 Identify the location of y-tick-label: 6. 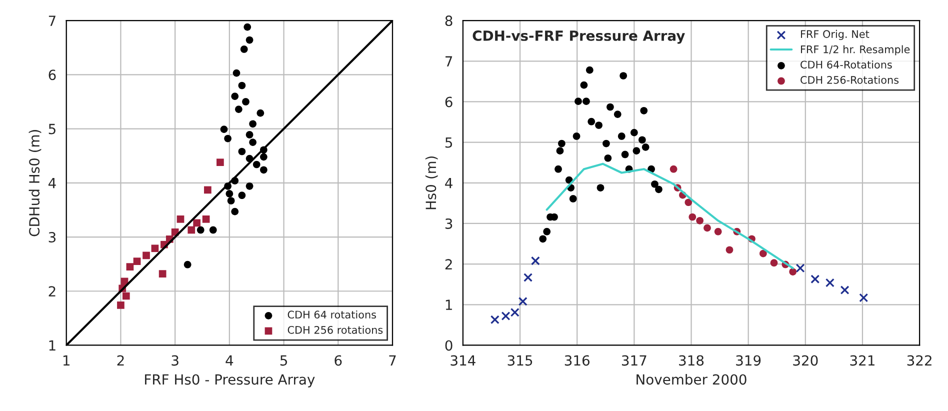
(52, 75).